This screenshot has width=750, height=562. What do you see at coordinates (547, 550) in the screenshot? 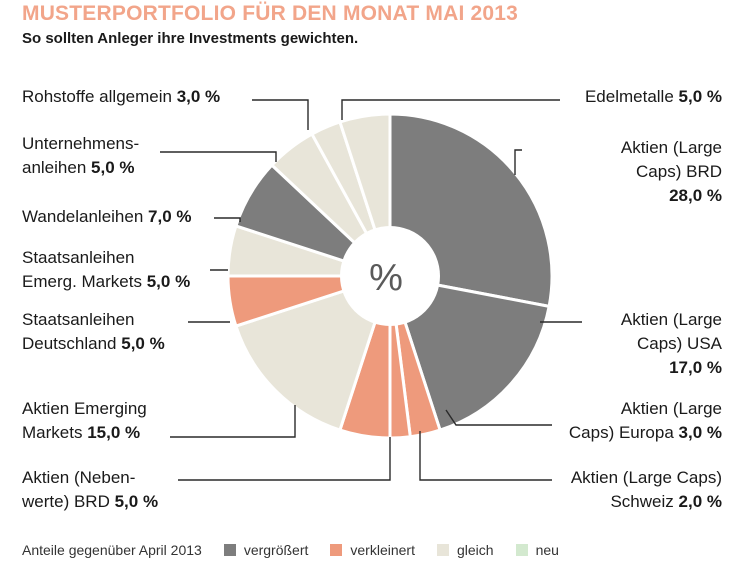
I see `legend-label: neu` at bounding box center [547, 550].